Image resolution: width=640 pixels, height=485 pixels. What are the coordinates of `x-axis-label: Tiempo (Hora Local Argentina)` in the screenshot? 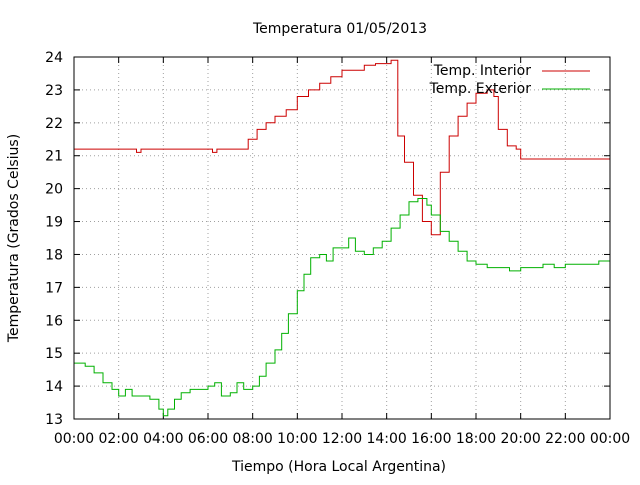 It's located at (338, 467).